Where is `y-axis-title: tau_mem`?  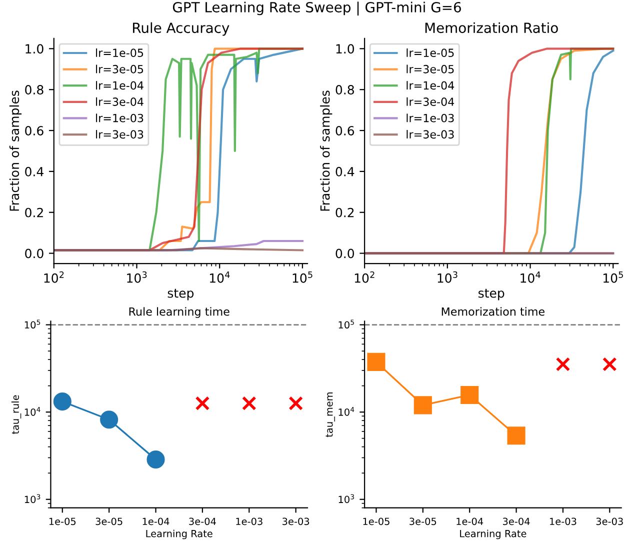
y-axis-title: tau_mem is located at coordinates (330, 415).